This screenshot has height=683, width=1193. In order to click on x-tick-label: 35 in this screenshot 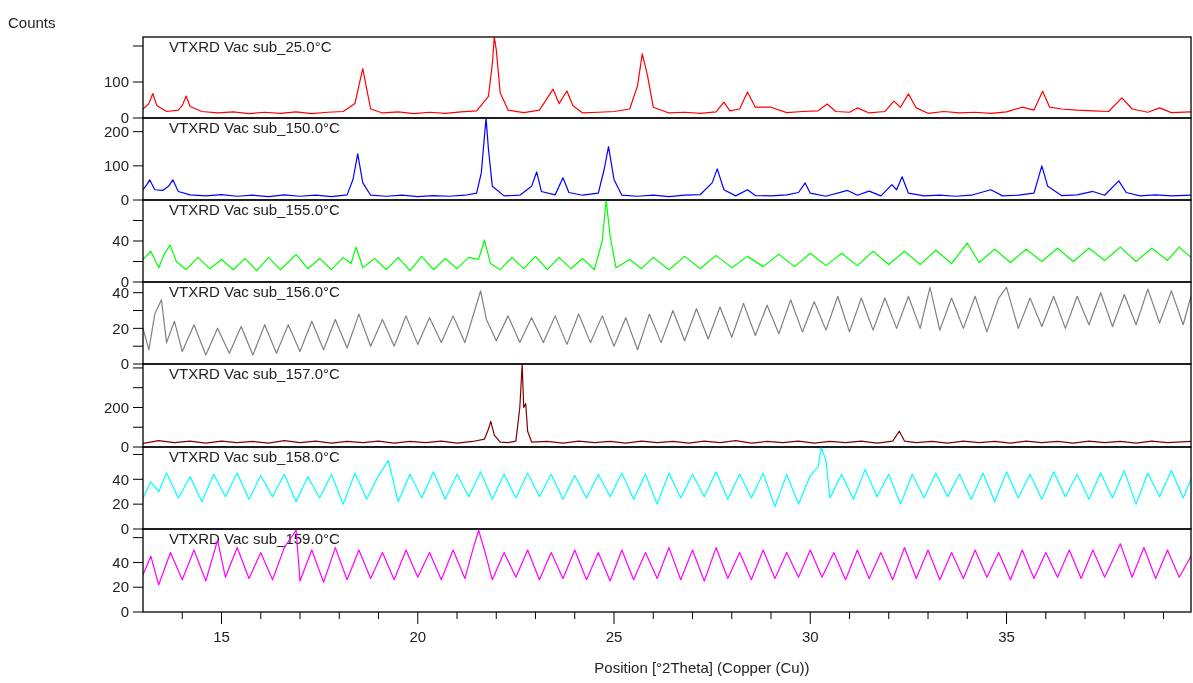, I will do `click(1006, 636)`.